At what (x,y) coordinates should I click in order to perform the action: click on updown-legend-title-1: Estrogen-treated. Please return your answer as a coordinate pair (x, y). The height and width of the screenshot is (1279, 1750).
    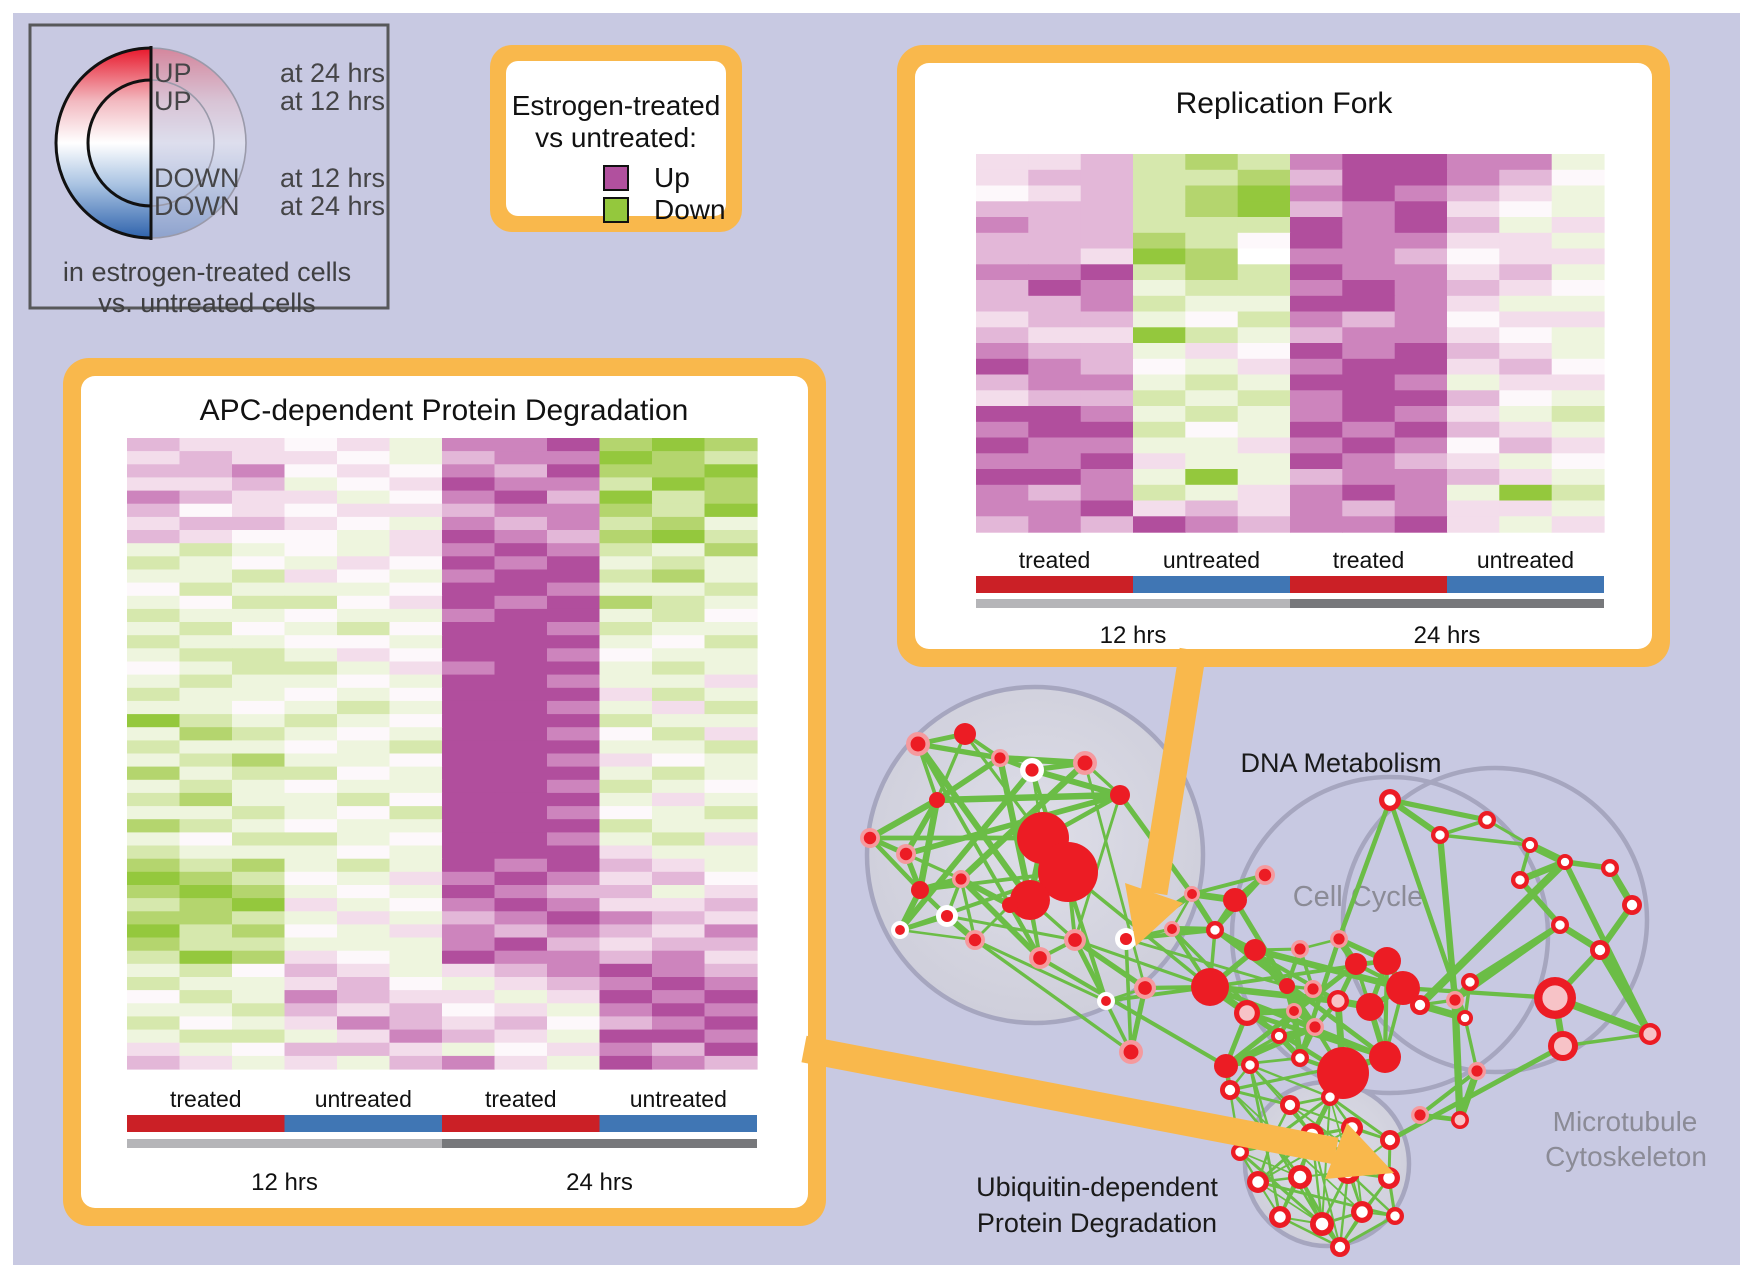
    Looking at the image, I should click on (616, 105).